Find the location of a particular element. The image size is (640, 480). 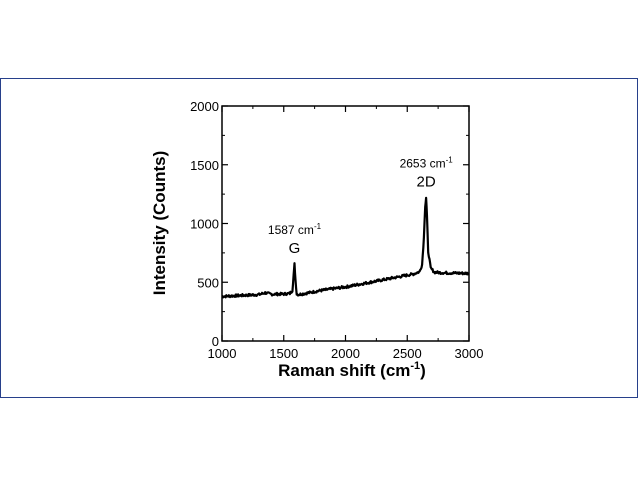

y-tick-label: 500 is located at coordinates (208, 282).